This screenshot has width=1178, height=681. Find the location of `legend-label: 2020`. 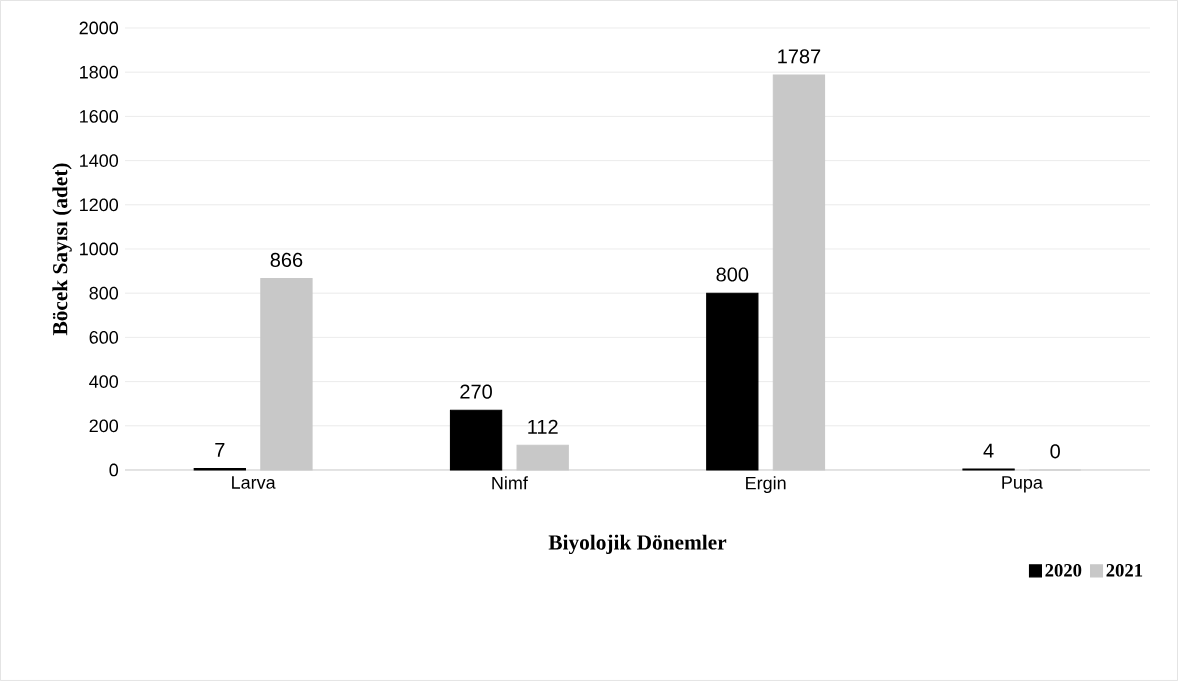

legend-label: 2020 is located at coordinates (1063, 570).